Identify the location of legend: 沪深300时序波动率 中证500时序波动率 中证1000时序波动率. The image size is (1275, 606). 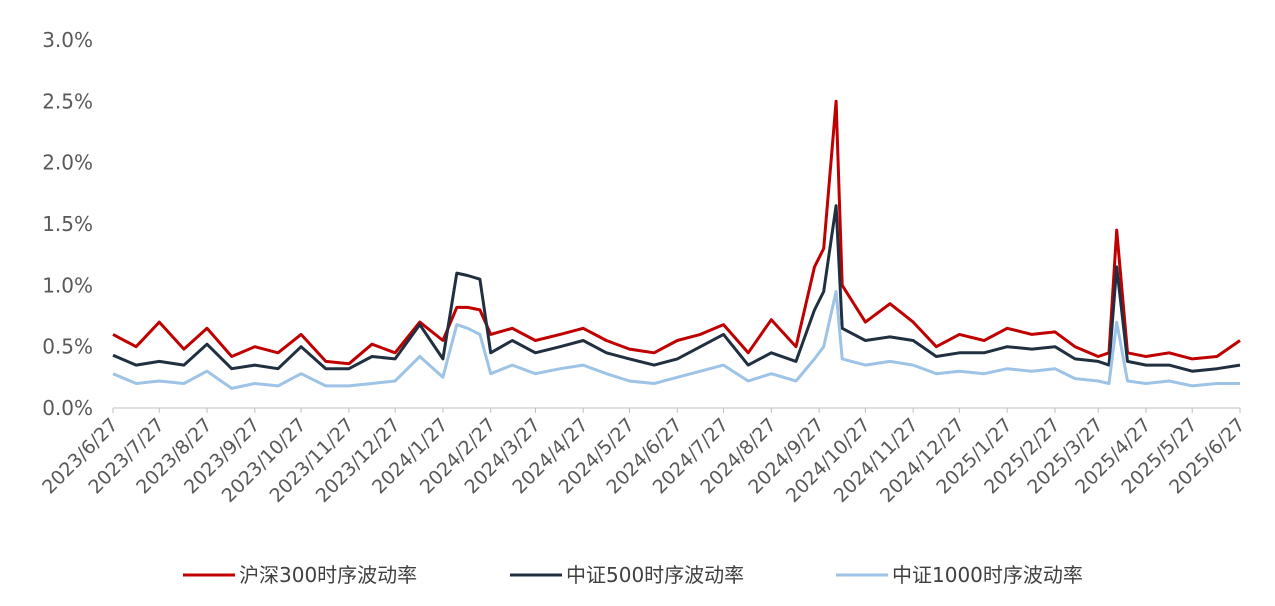
(633, 575).